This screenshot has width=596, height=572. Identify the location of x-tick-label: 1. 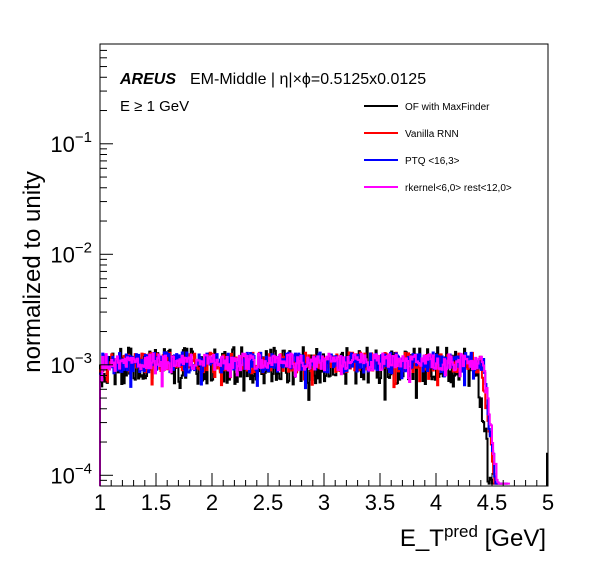
(100, 502).